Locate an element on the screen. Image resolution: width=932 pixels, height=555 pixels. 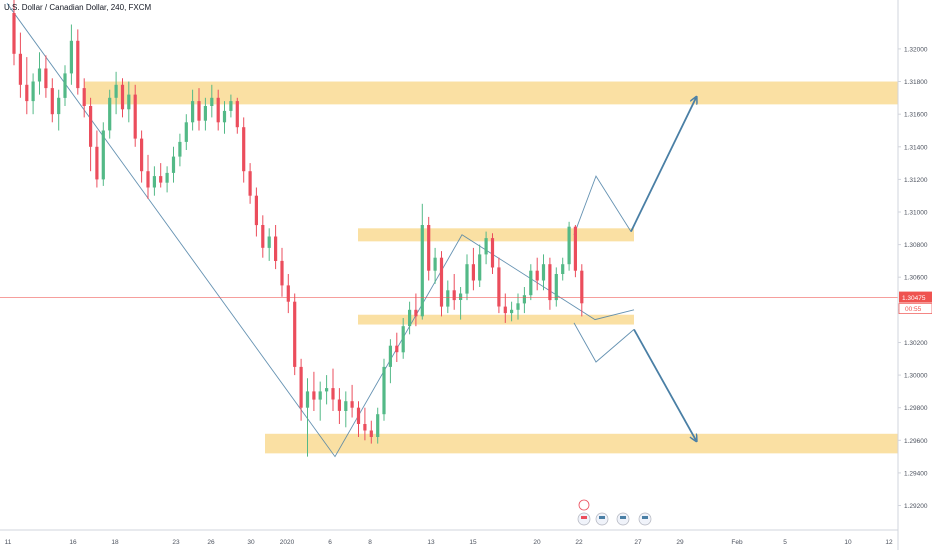
price-label: 1.30475 is located at coordinates (914, 298).